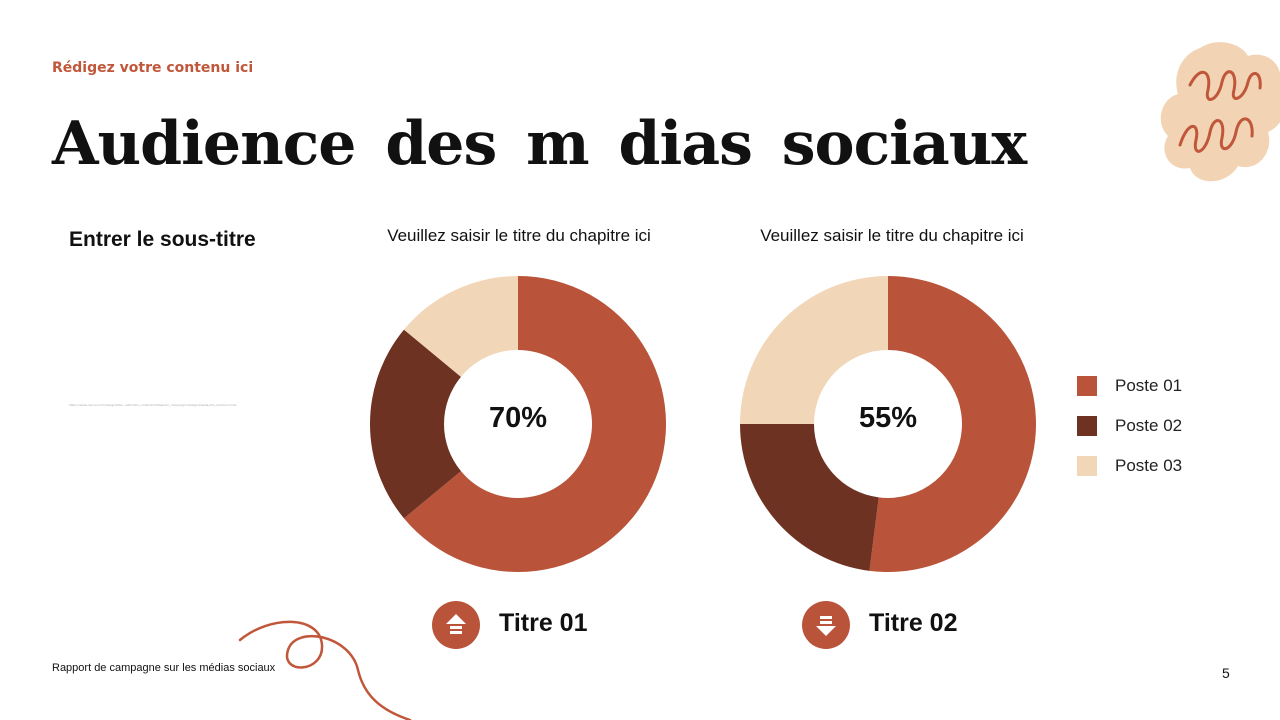  I want to click on legend-item-poste-01: Poste 01, so click(1129, 386).